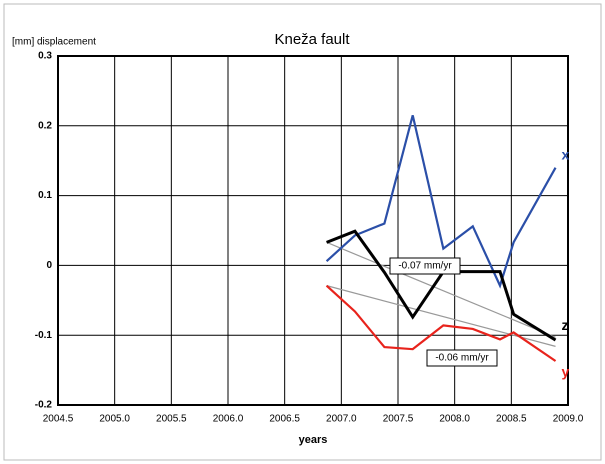 The width and height of the screenshot is (605, 464). What do you see at coordinates (58, 419) in the screenshot?
I see `x-tick-label: 2004.5` at bounding box center [58, 419].